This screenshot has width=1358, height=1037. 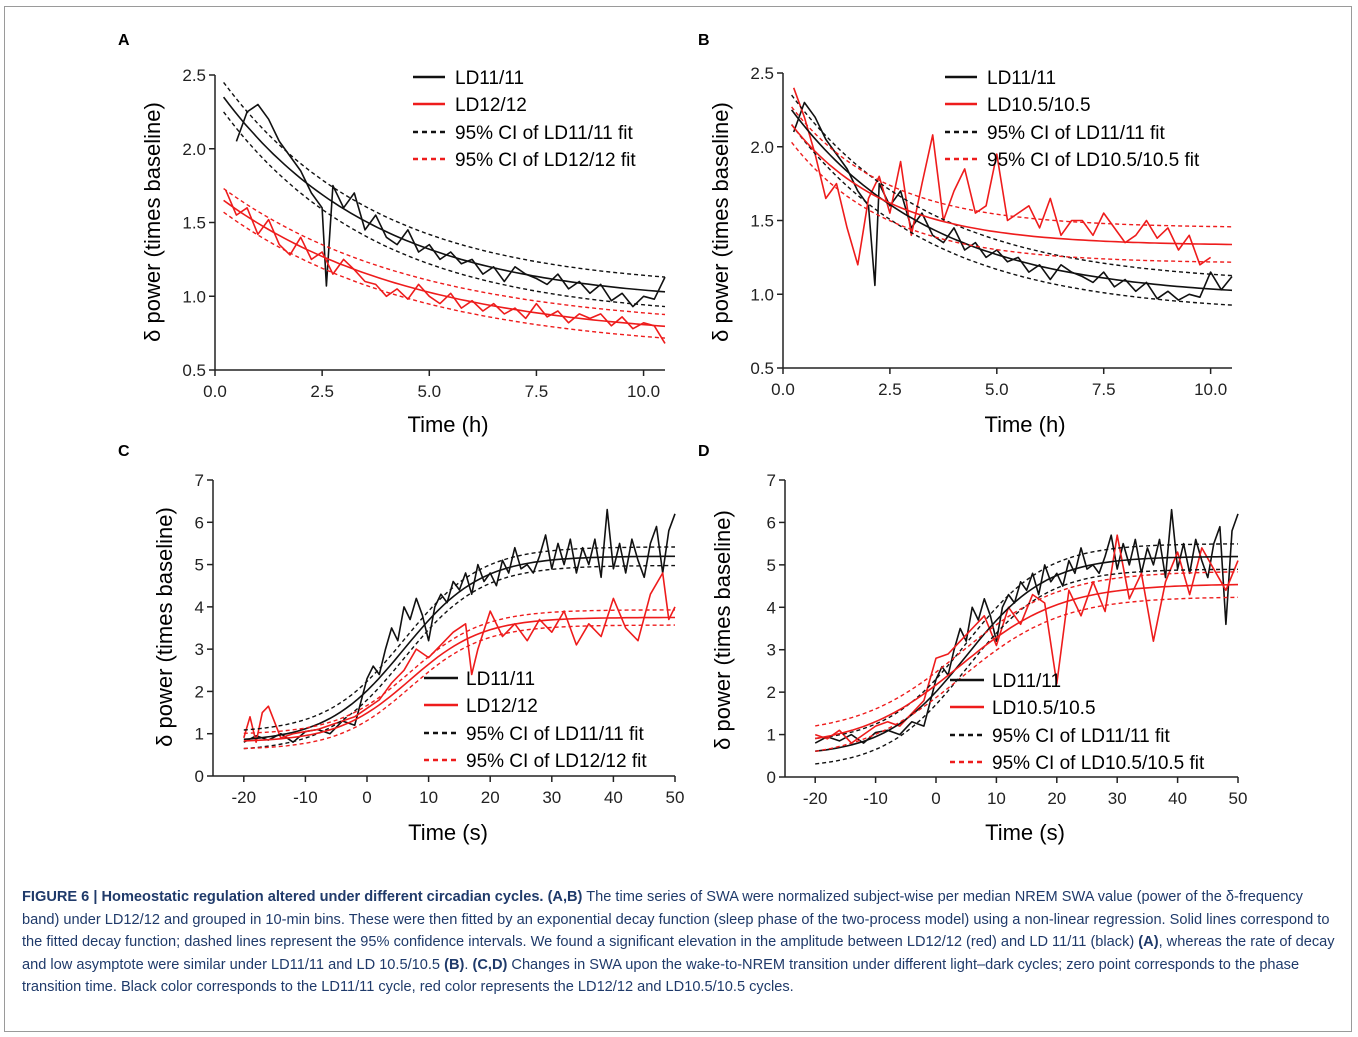 What do you see at coordinates (544, 133) in the screenshot?
I see `legend-a-2: 95% CI of LD11/11 fit` at bounding box center [544, 133].